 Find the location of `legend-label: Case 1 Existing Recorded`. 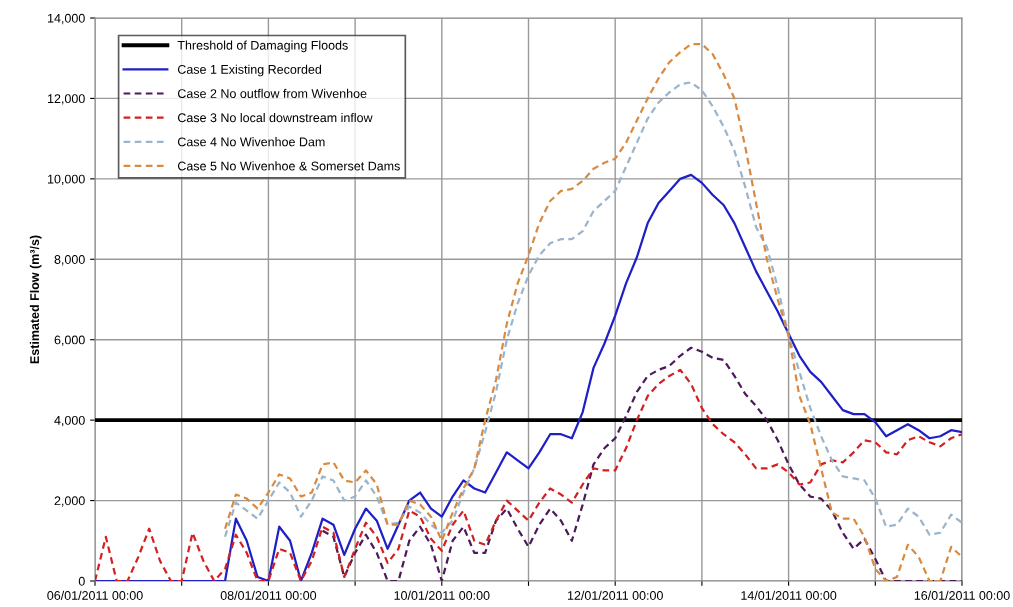

legend-label: Case 1 Existing Recorded is located at coordinates (249, 70).